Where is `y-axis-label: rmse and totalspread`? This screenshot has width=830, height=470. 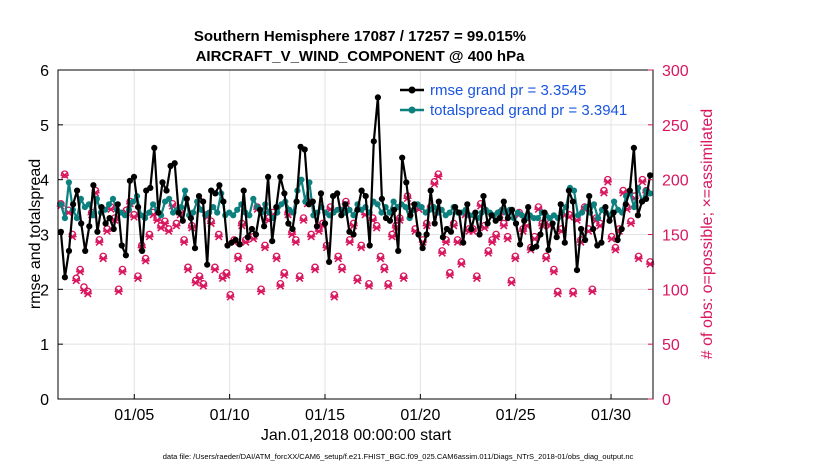
y-axis-label: rmse and totalspread is located at coordinates (35, 234).